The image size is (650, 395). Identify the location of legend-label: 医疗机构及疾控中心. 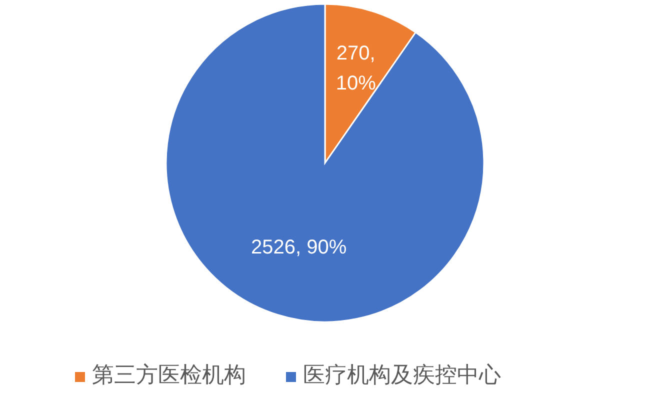
(402, 374).